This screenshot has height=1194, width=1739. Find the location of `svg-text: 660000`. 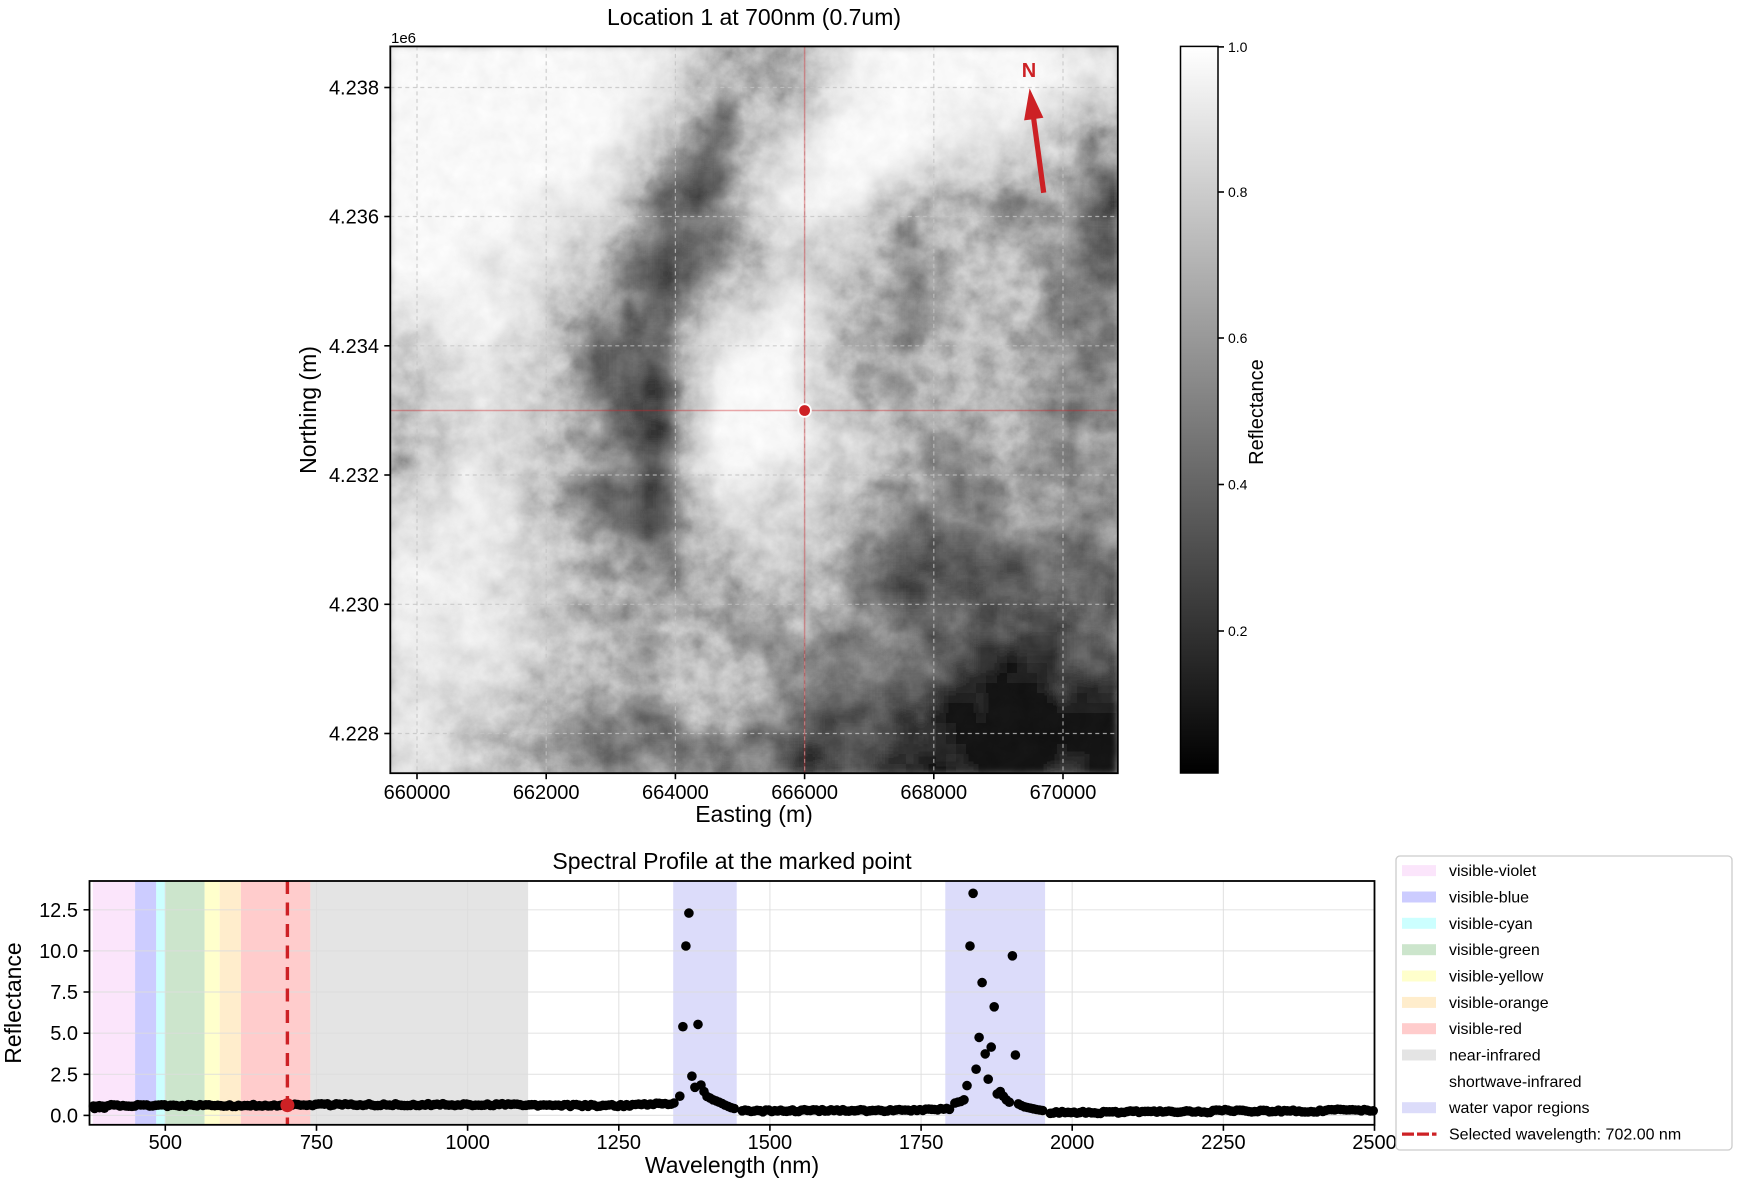

svg-text: 660000 is located at coordinates (417, 793).